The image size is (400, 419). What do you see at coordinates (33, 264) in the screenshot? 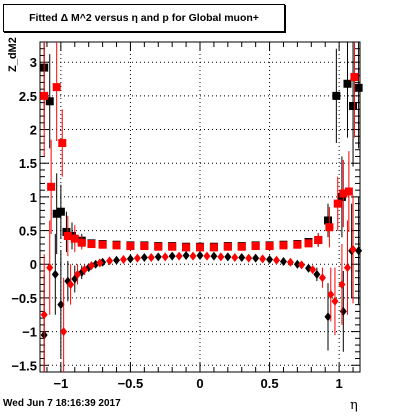
I see `y-tick-label: 0` at bounding box center [33, 264].